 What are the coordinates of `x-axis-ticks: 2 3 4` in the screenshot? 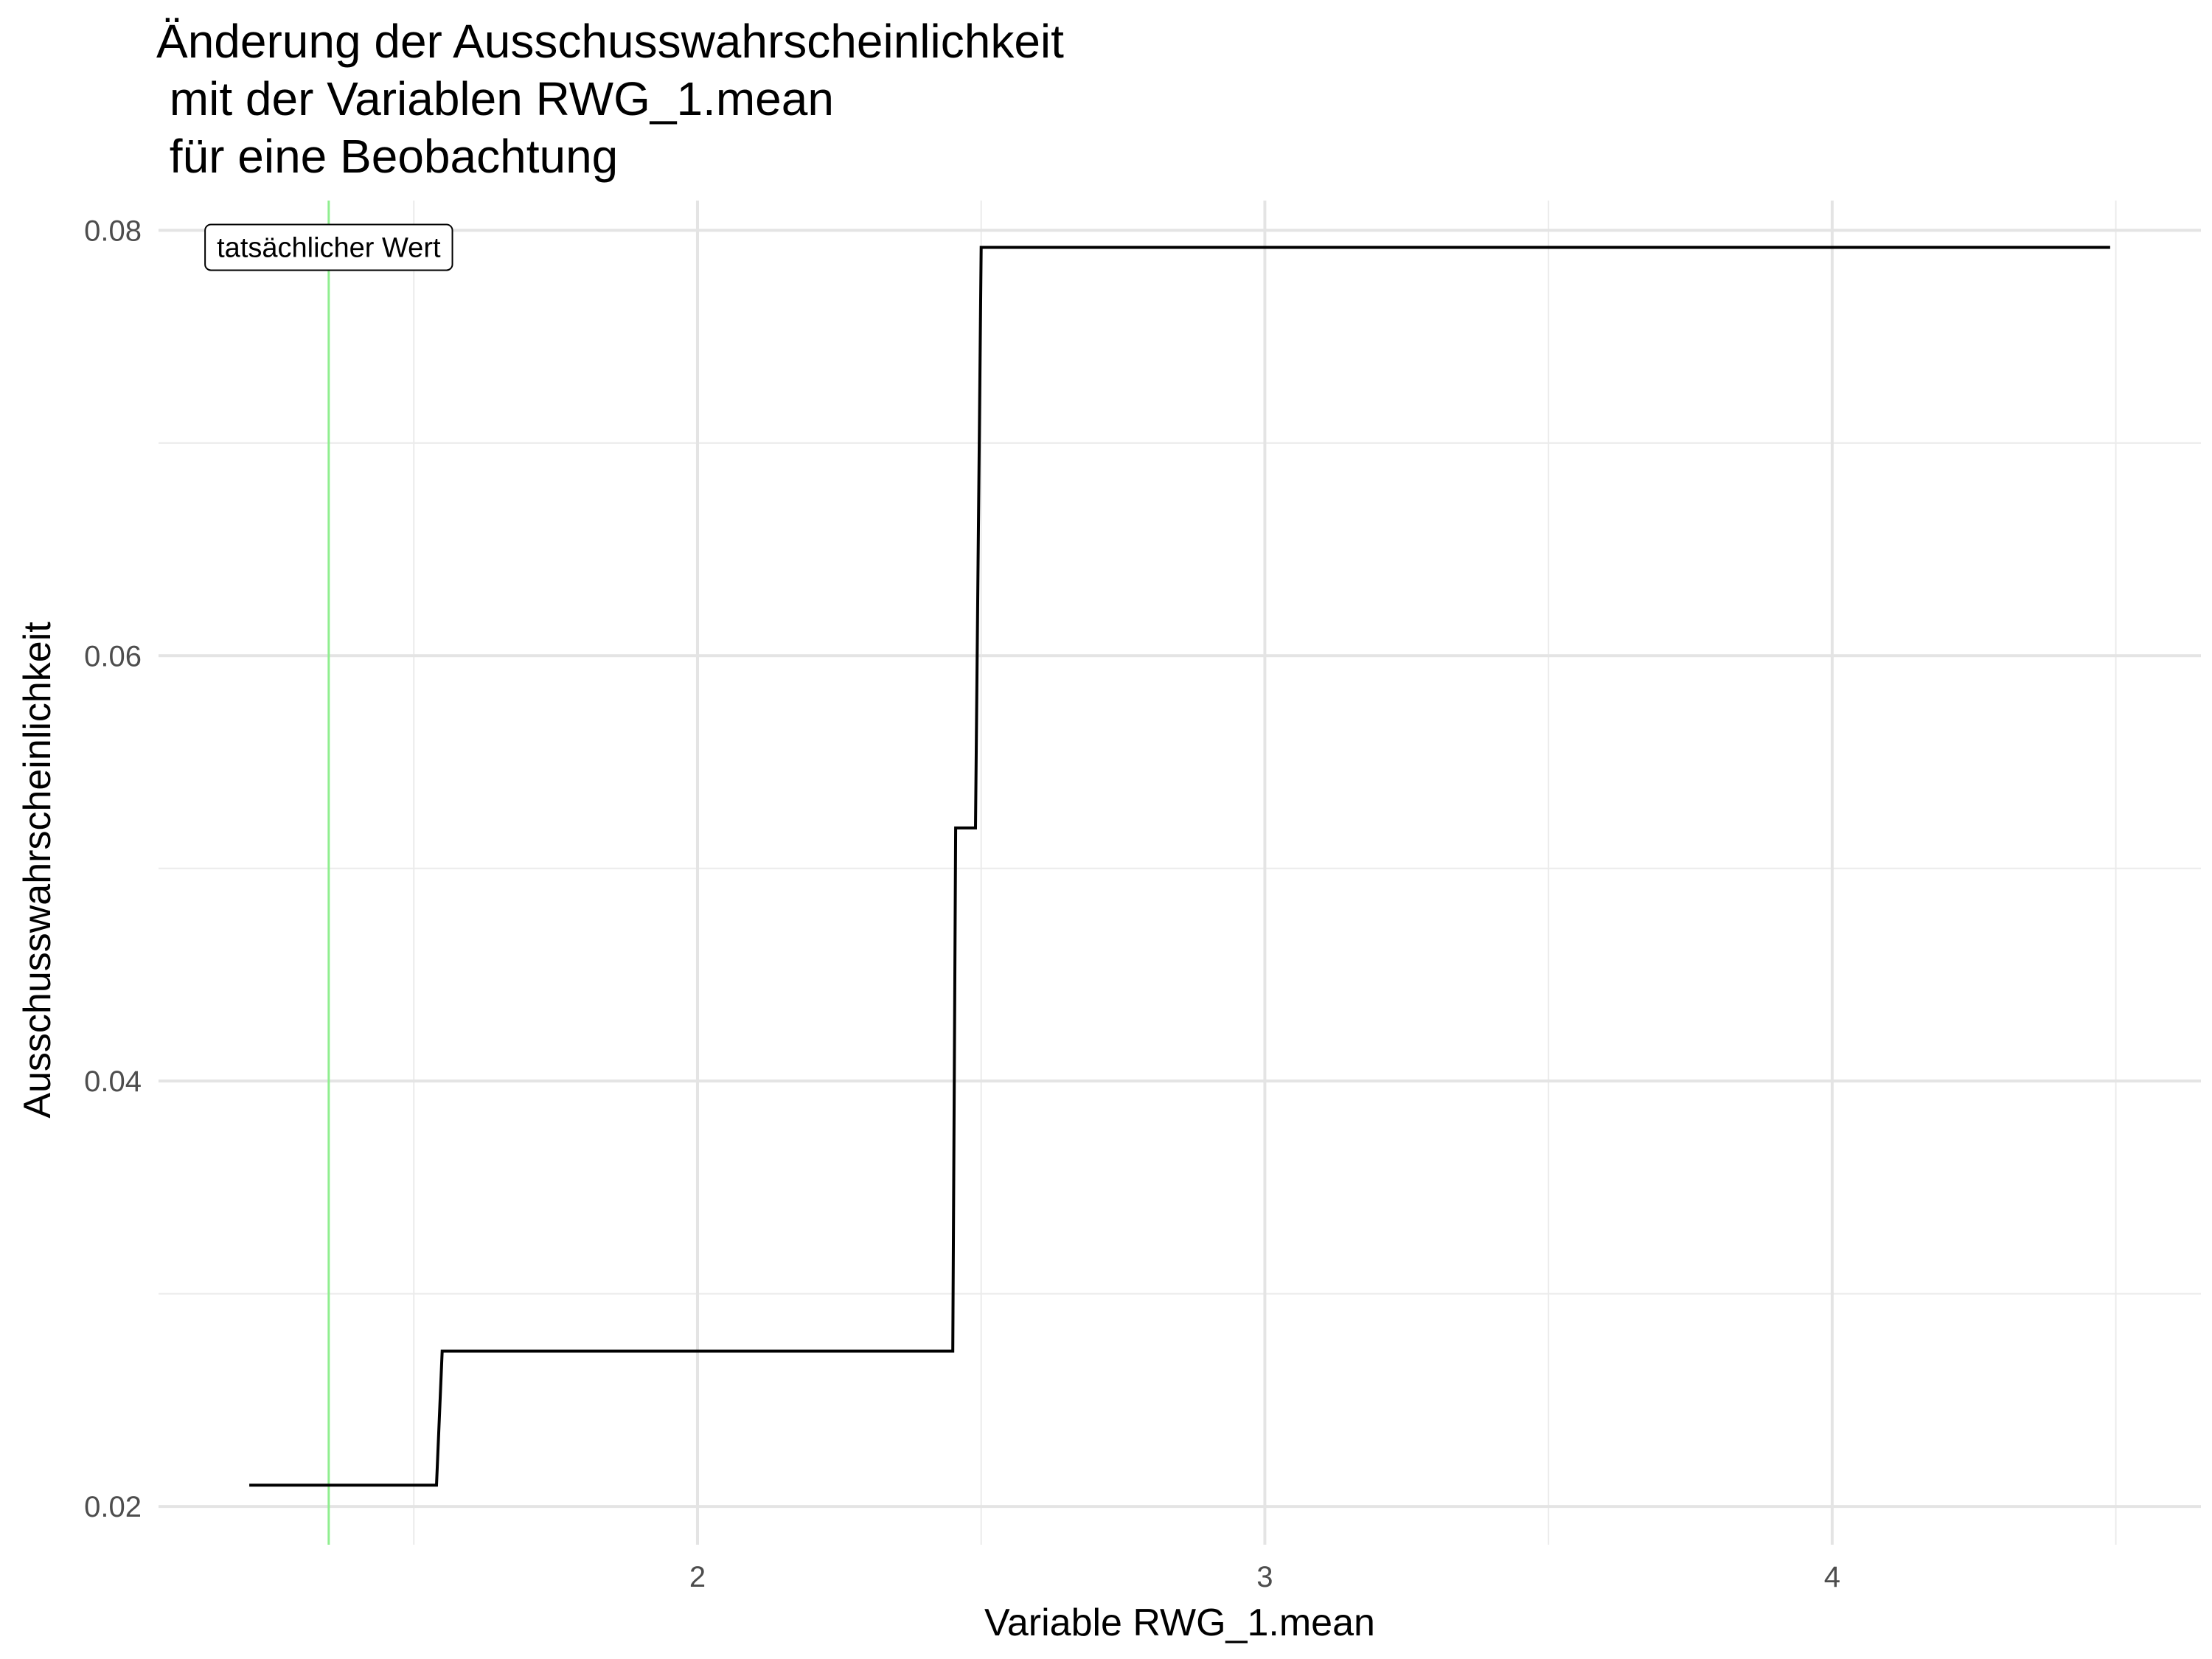 It's located at (1264, 1577).